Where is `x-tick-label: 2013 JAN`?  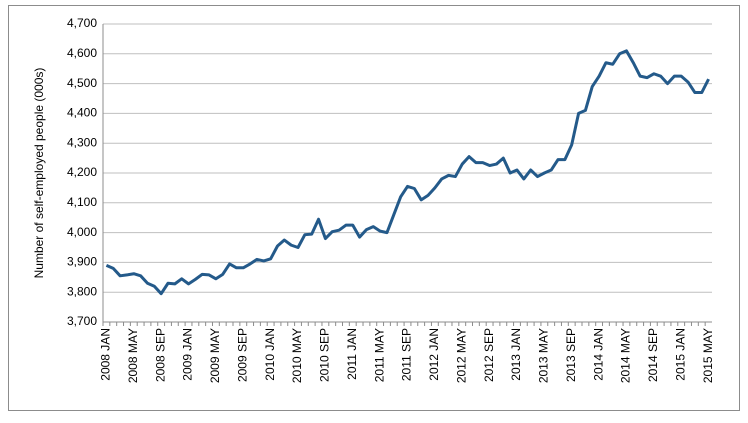
x-tick-label: 2013 JAN is located at coordinates (516, 354).